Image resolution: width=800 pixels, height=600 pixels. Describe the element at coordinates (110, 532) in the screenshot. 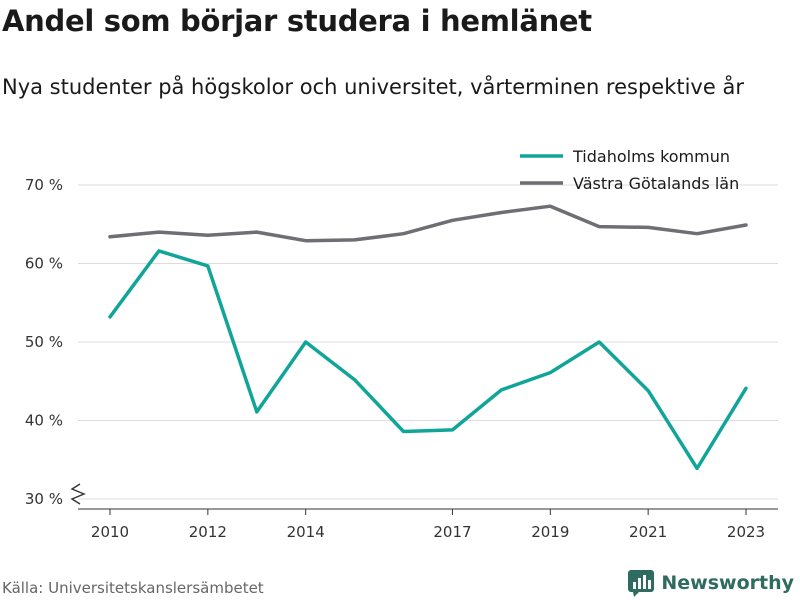

I see `x-tick-label: 2010` at that location.